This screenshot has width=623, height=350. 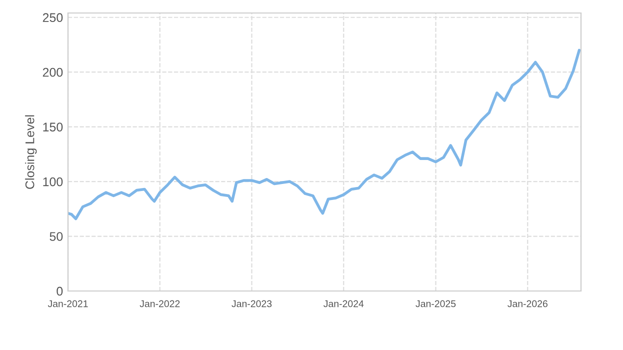 What do you see at coordinates (436, 304) in the screenshot?
I see `x-tick-label: Jan-2025` at bounding box center [436, 304].